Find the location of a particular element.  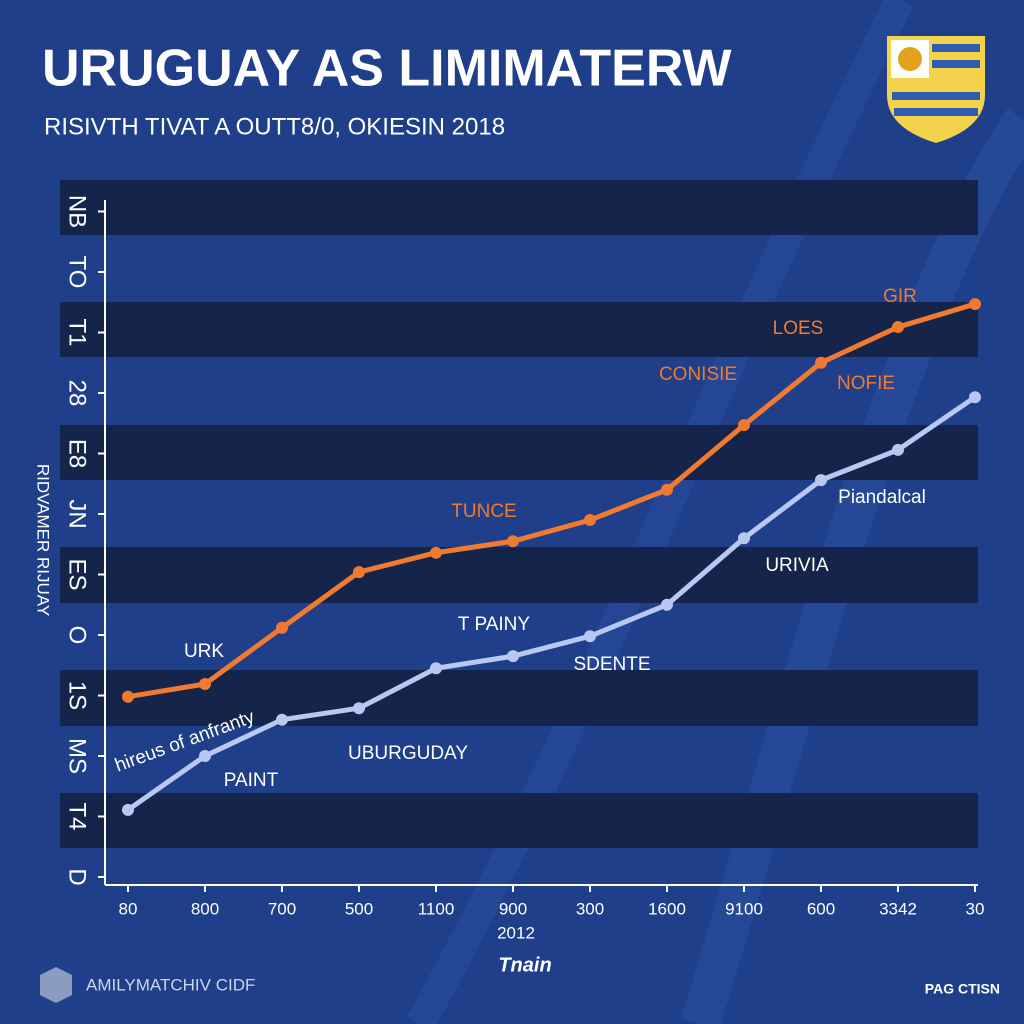

y-tick-label: TO is located at coordinates (77, 272).